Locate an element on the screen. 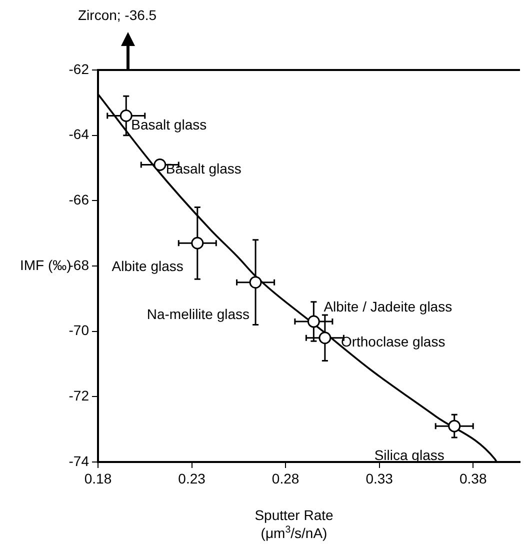  x-tick-label: 0.18 is located at coordinates (98, 478).